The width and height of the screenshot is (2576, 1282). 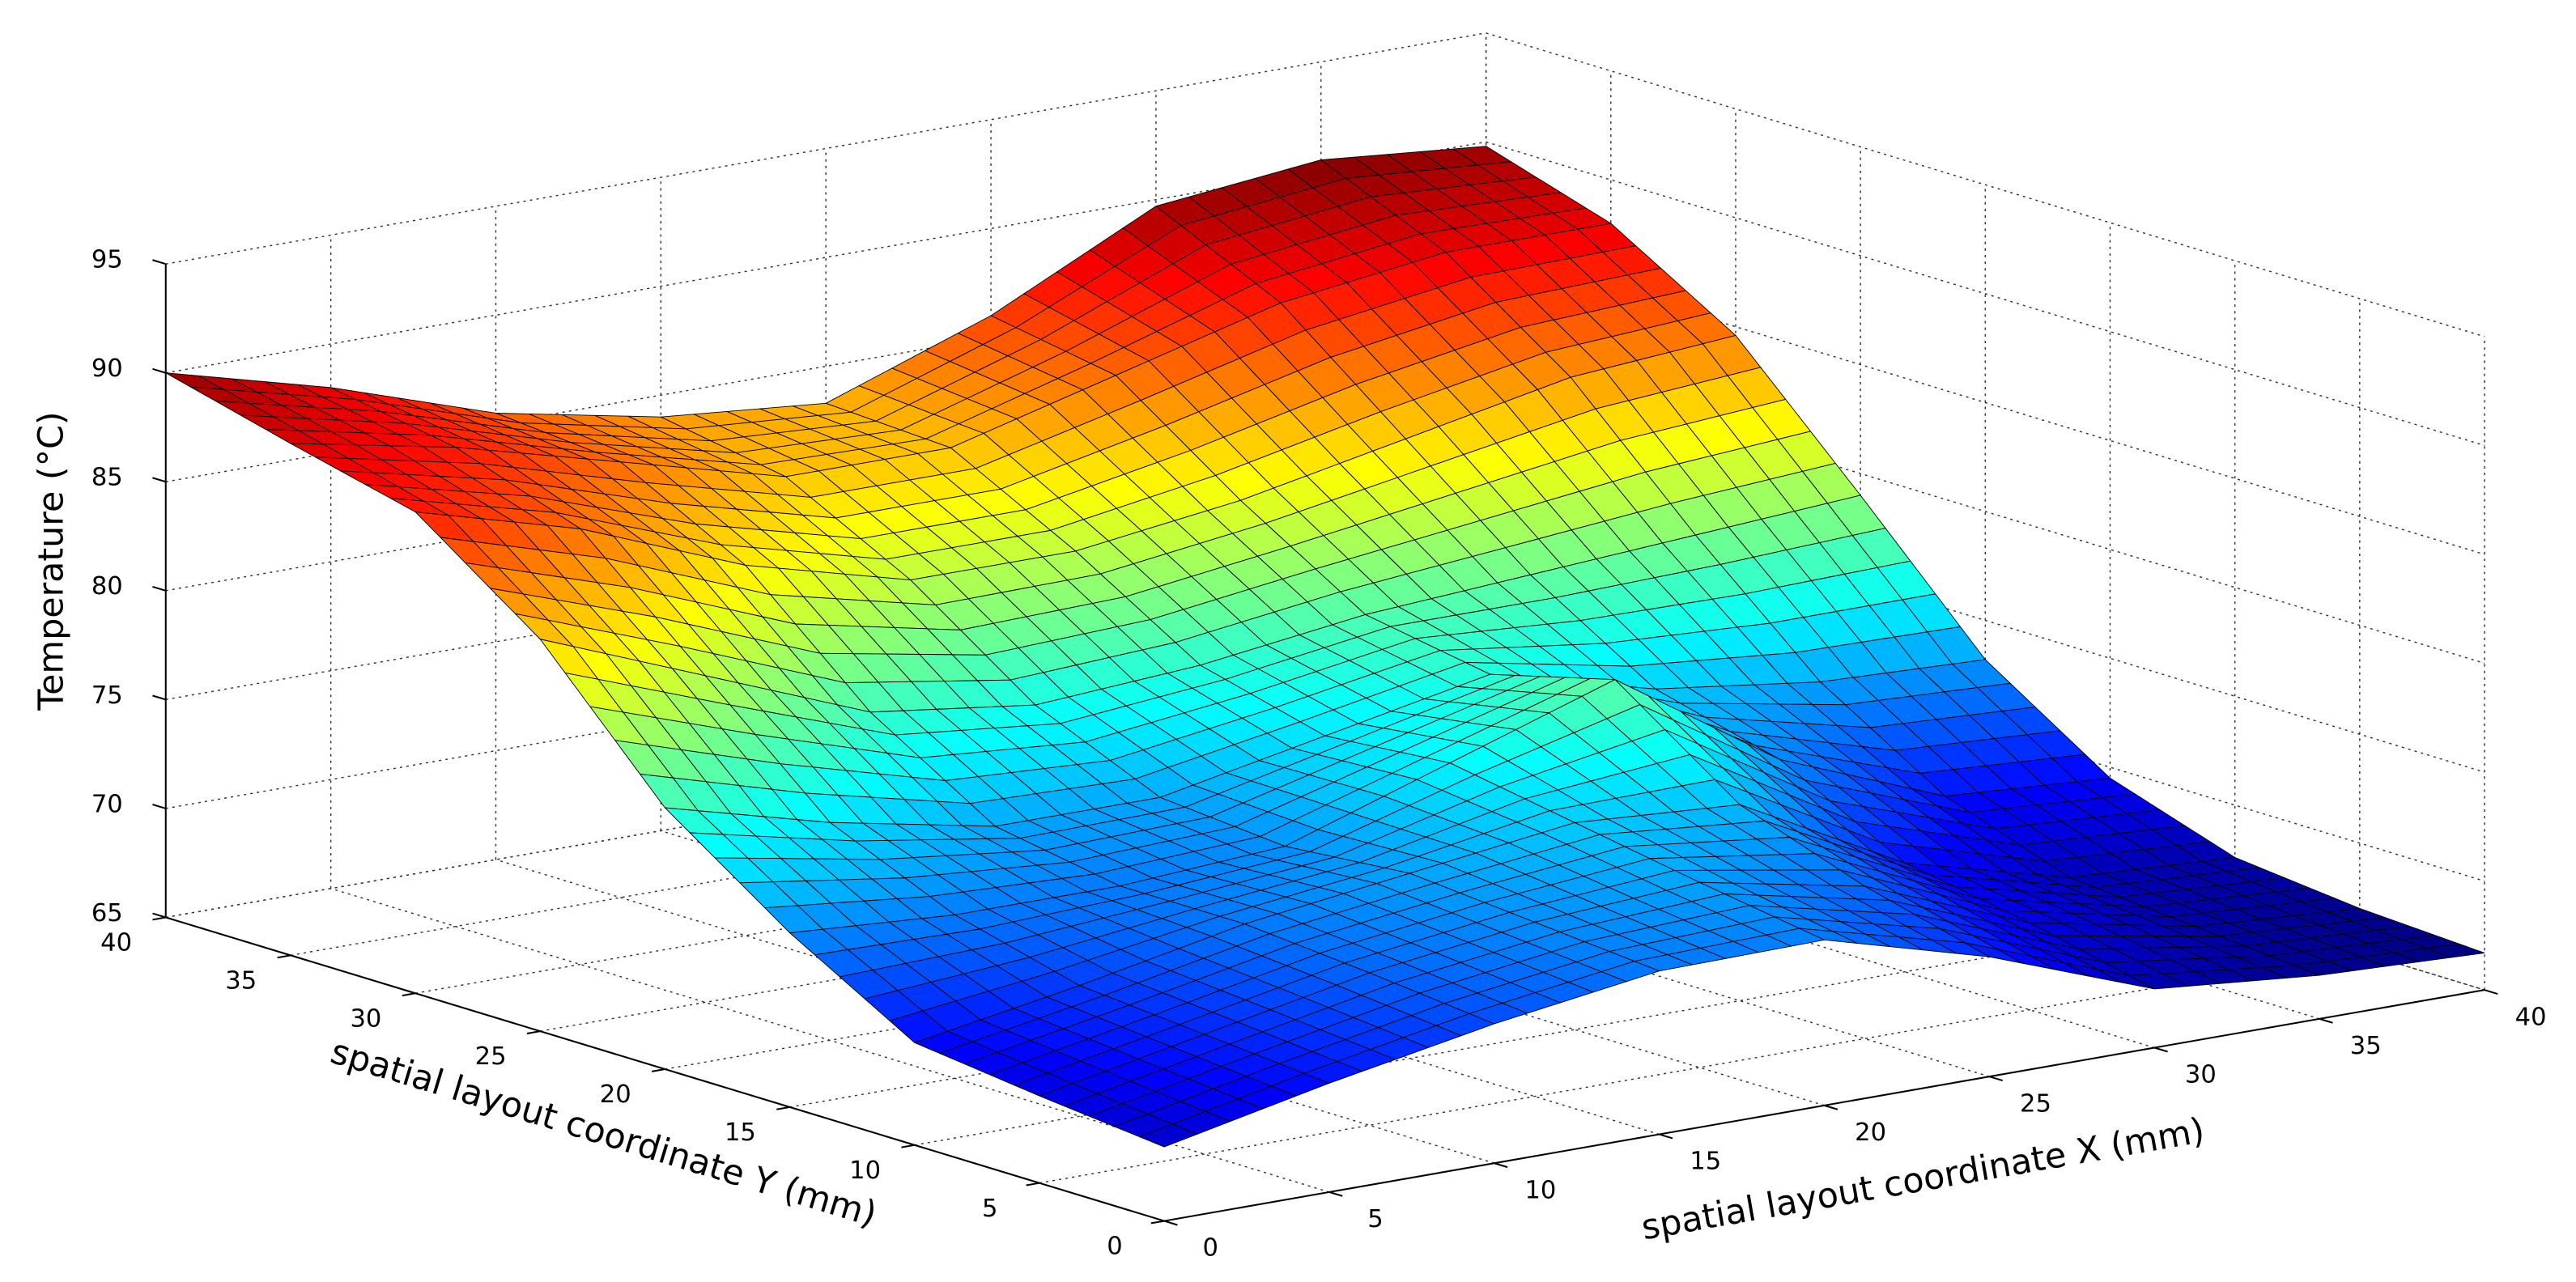 I want to click on x-tick-label: 15, so click(x=1705, y=1162).